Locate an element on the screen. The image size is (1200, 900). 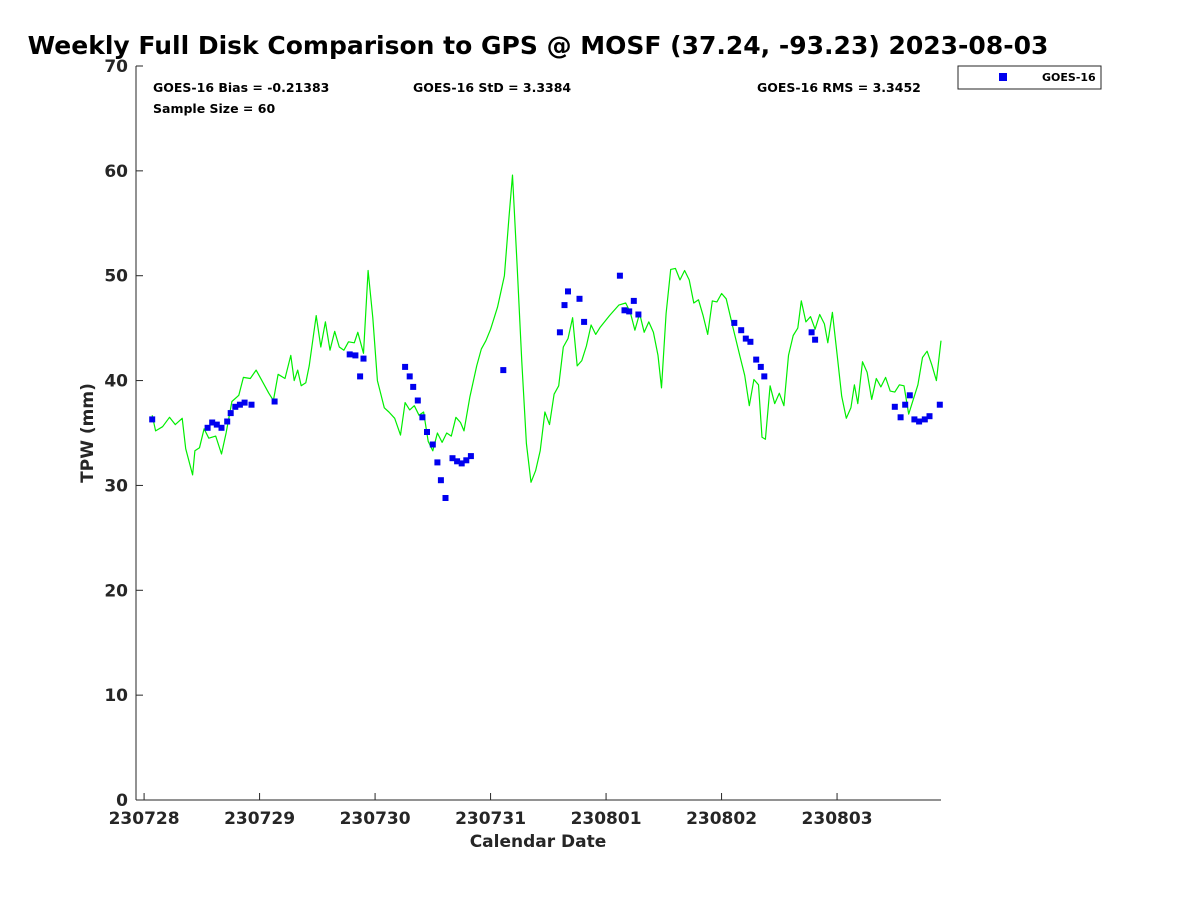
x-tick-label: 230730 is located at coordinates (375, 819).